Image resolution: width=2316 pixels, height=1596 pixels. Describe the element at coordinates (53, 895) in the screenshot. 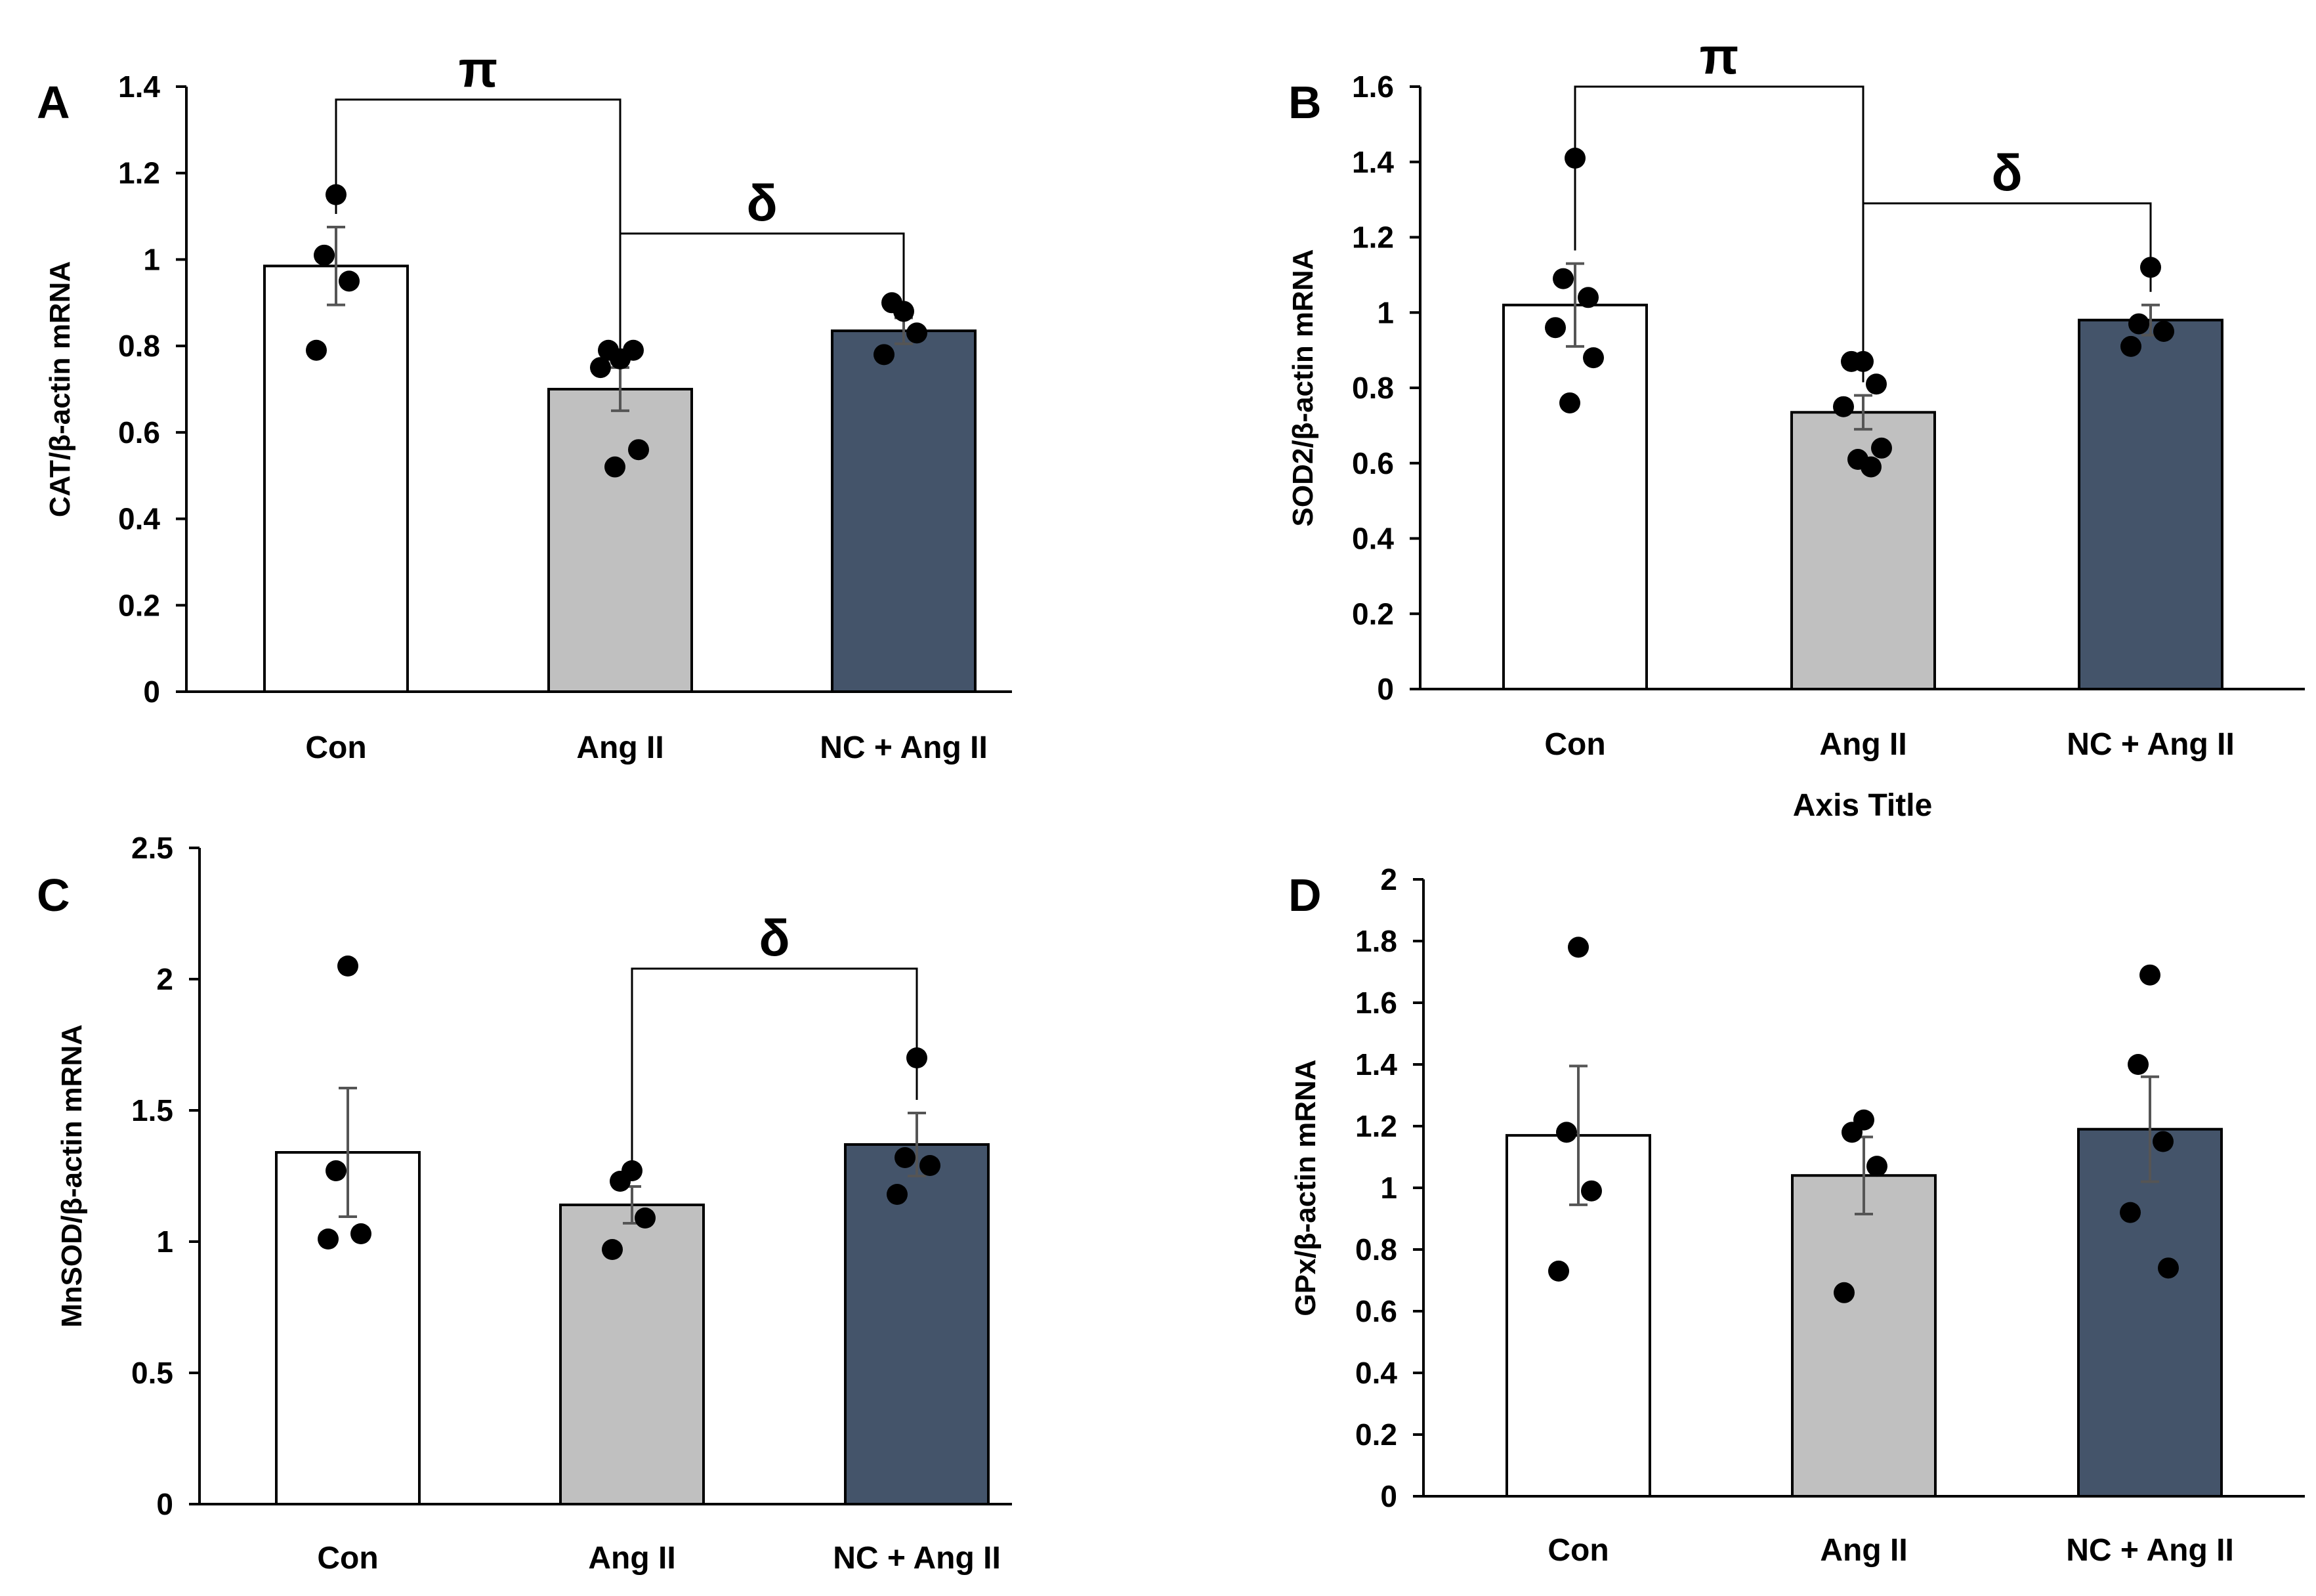

I see `panel-letter: C` at that location.